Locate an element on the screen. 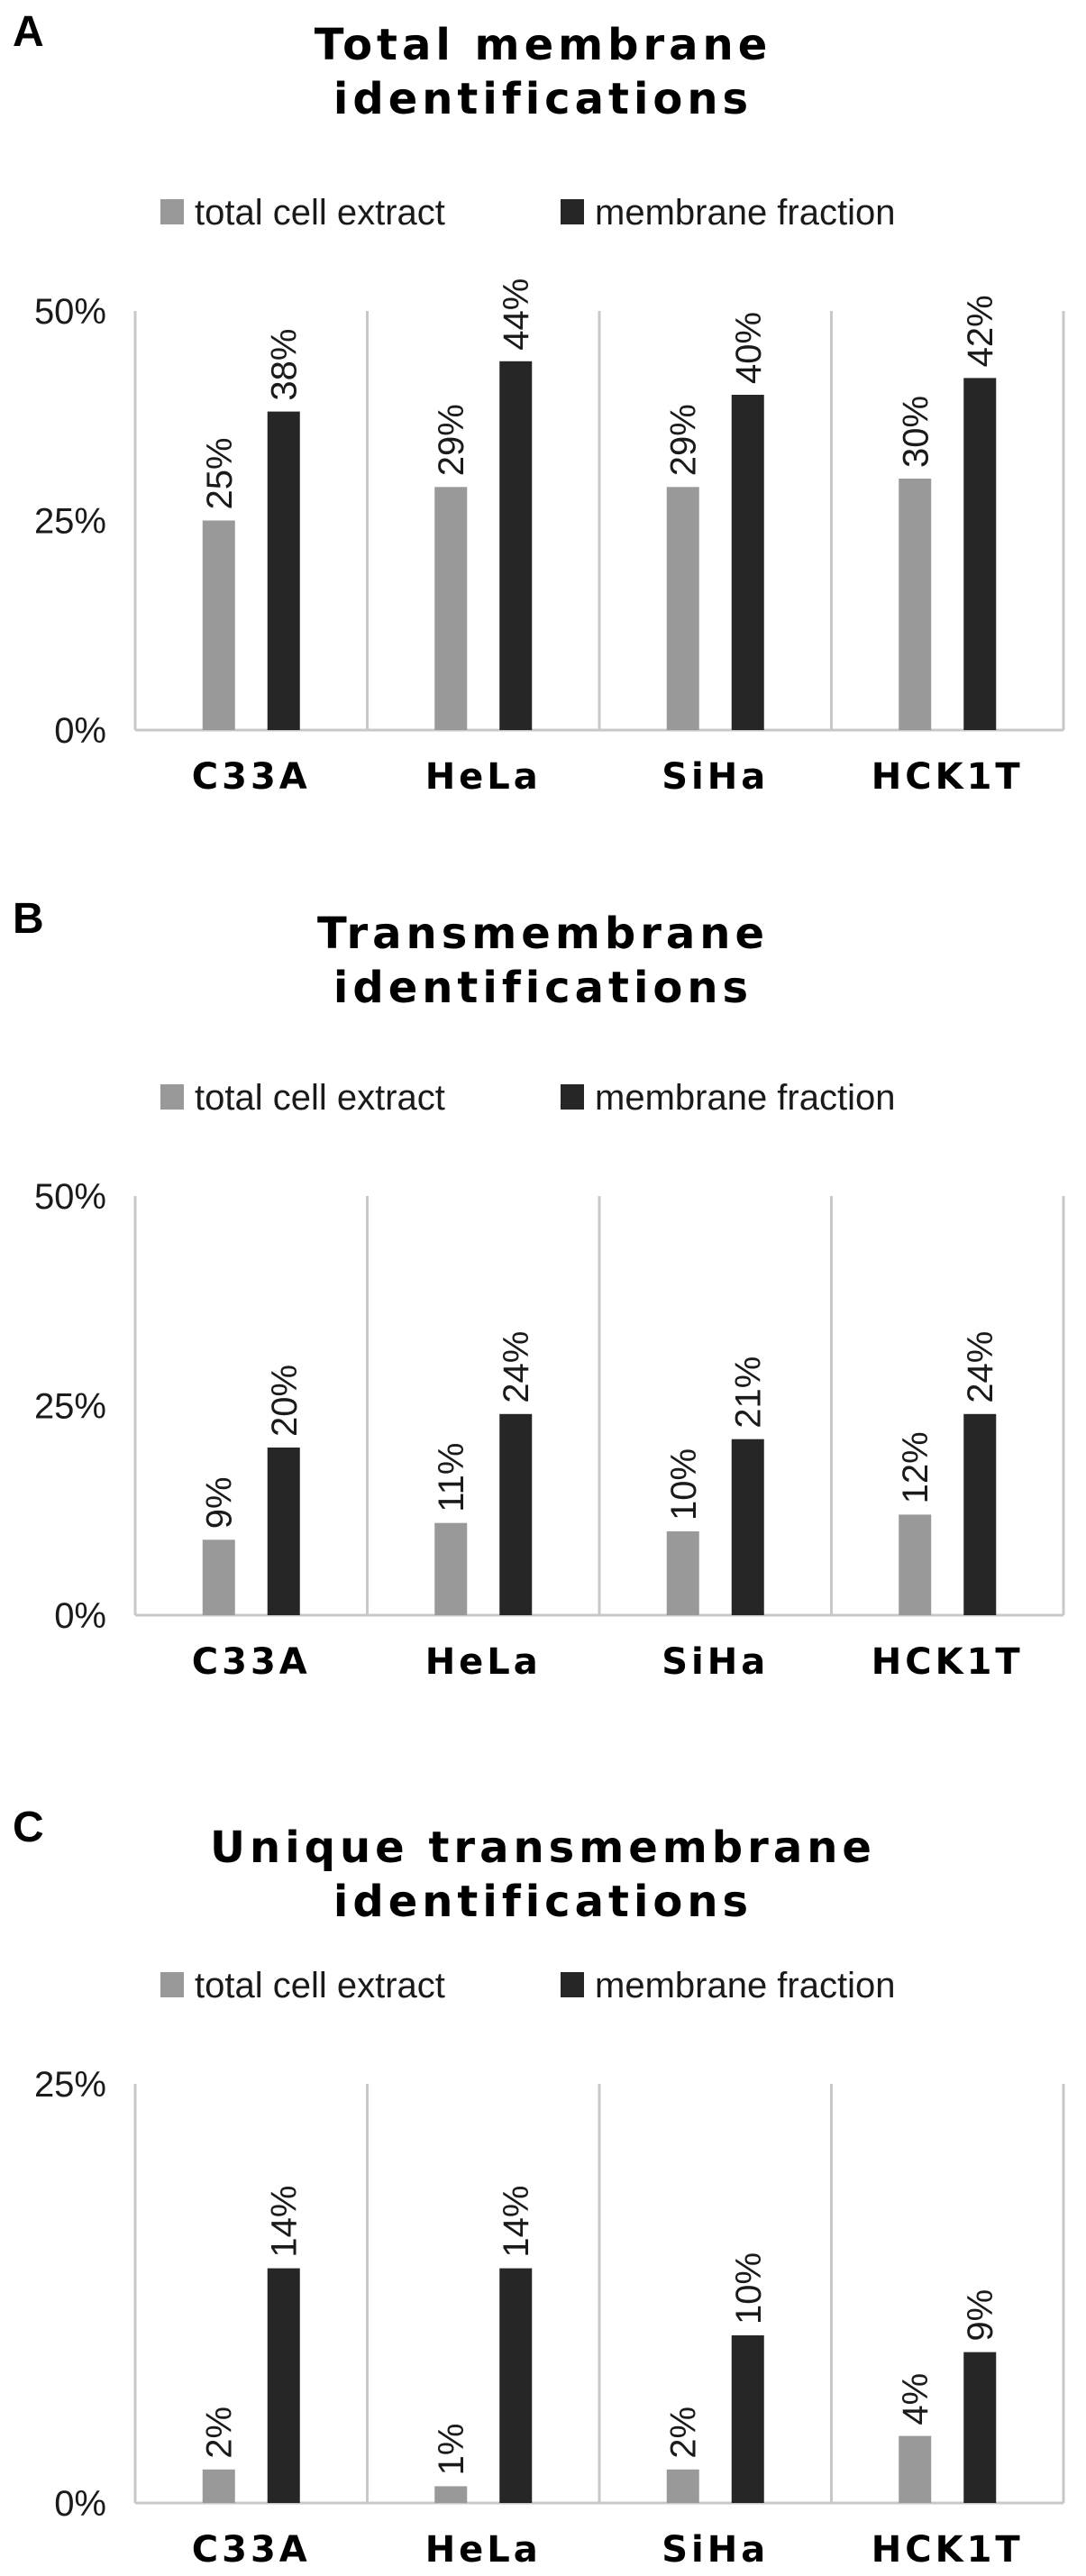  data-label: 25% is located at coordinates (220, 473).